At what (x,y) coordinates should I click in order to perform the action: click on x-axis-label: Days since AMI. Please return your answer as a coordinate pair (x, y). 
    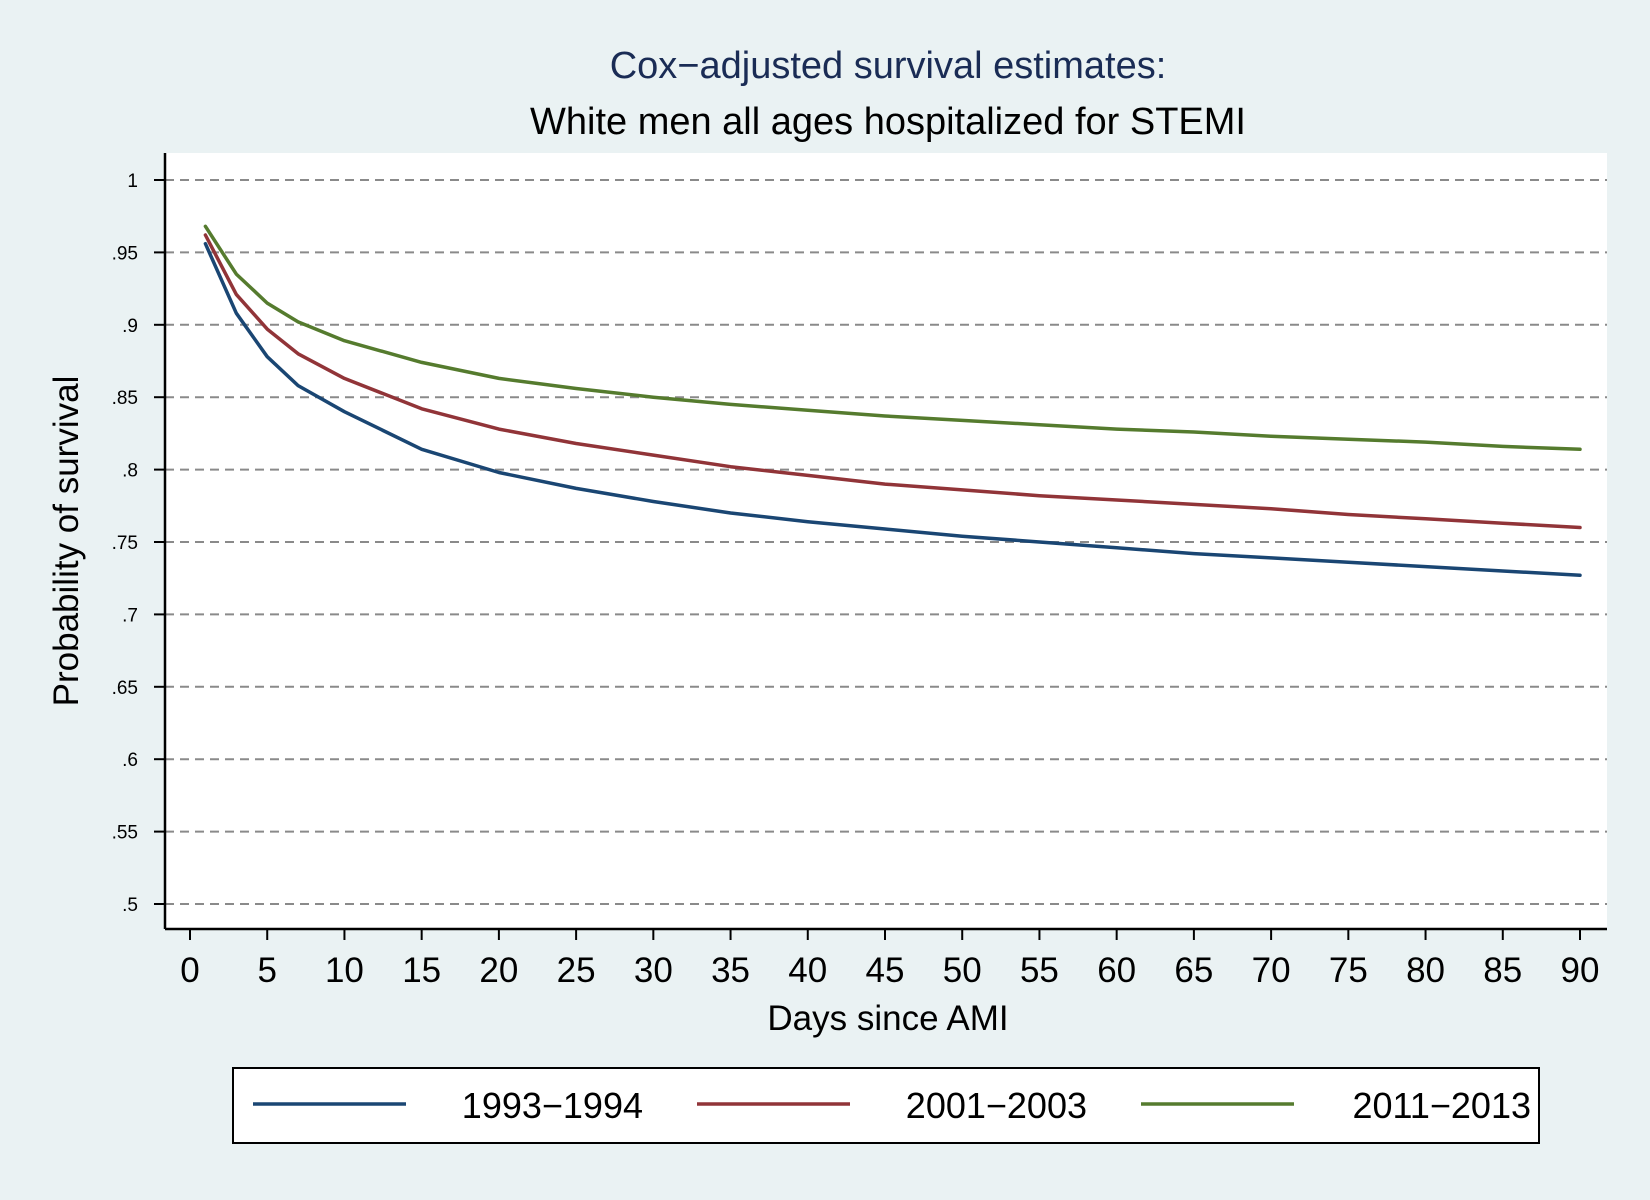
    Looking at the image, I should click on (887, 1018).